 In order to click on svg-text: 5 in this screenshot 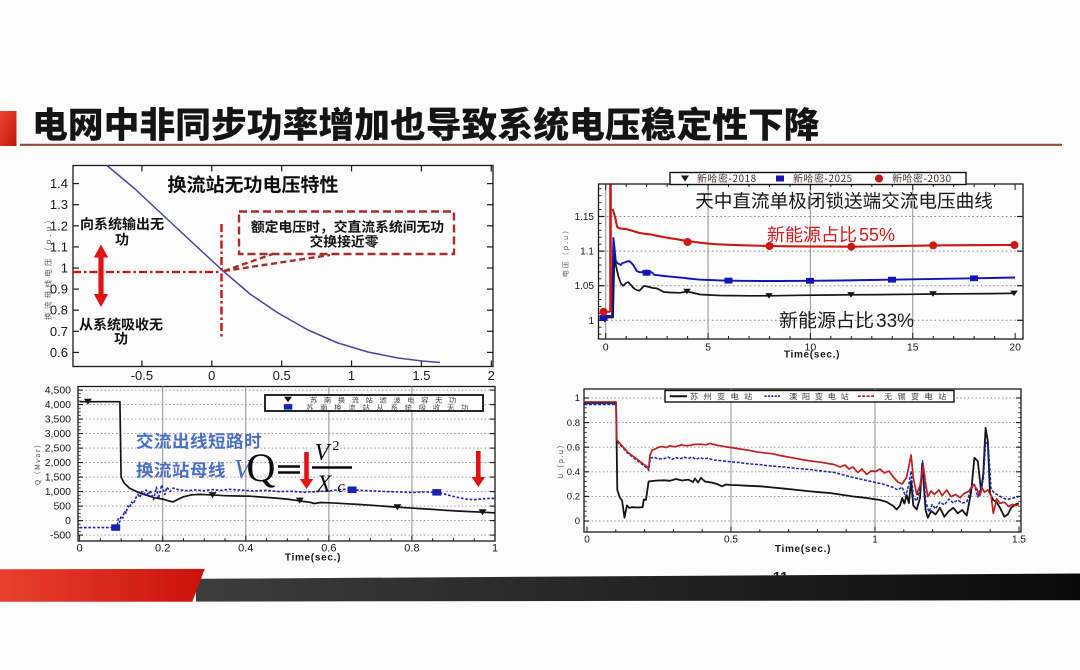, I will do `click(708, 348)`.